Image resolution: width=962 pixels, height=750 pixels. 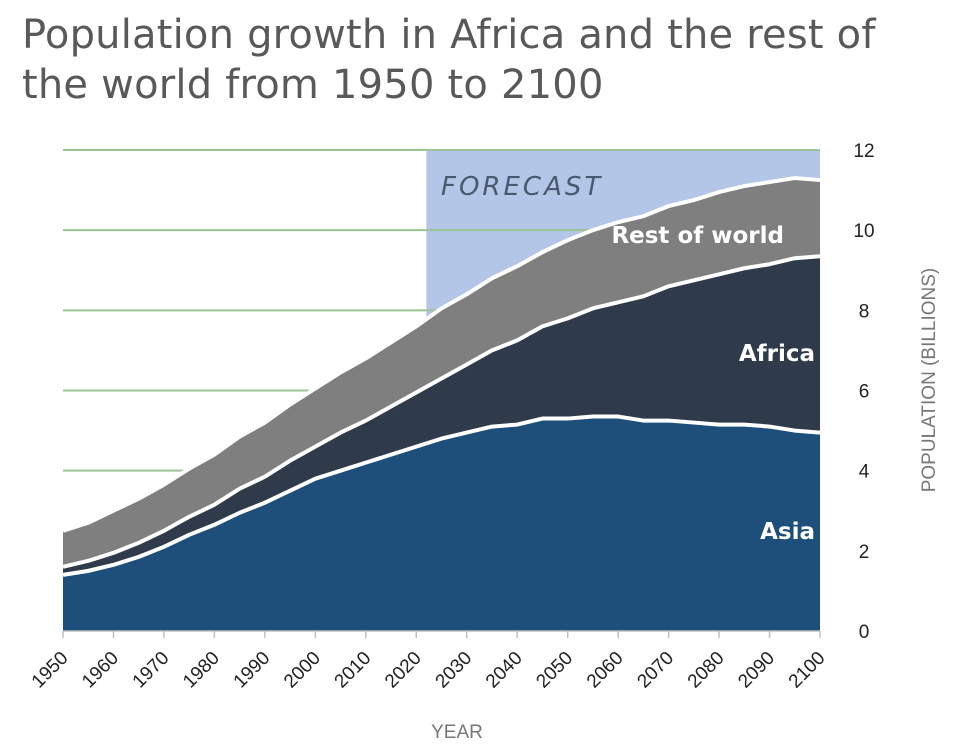 What do you see at coordinates (554, 670) in the screenshot?
I see `x-tick-2050: 2050` at bounding box center [554, 670].